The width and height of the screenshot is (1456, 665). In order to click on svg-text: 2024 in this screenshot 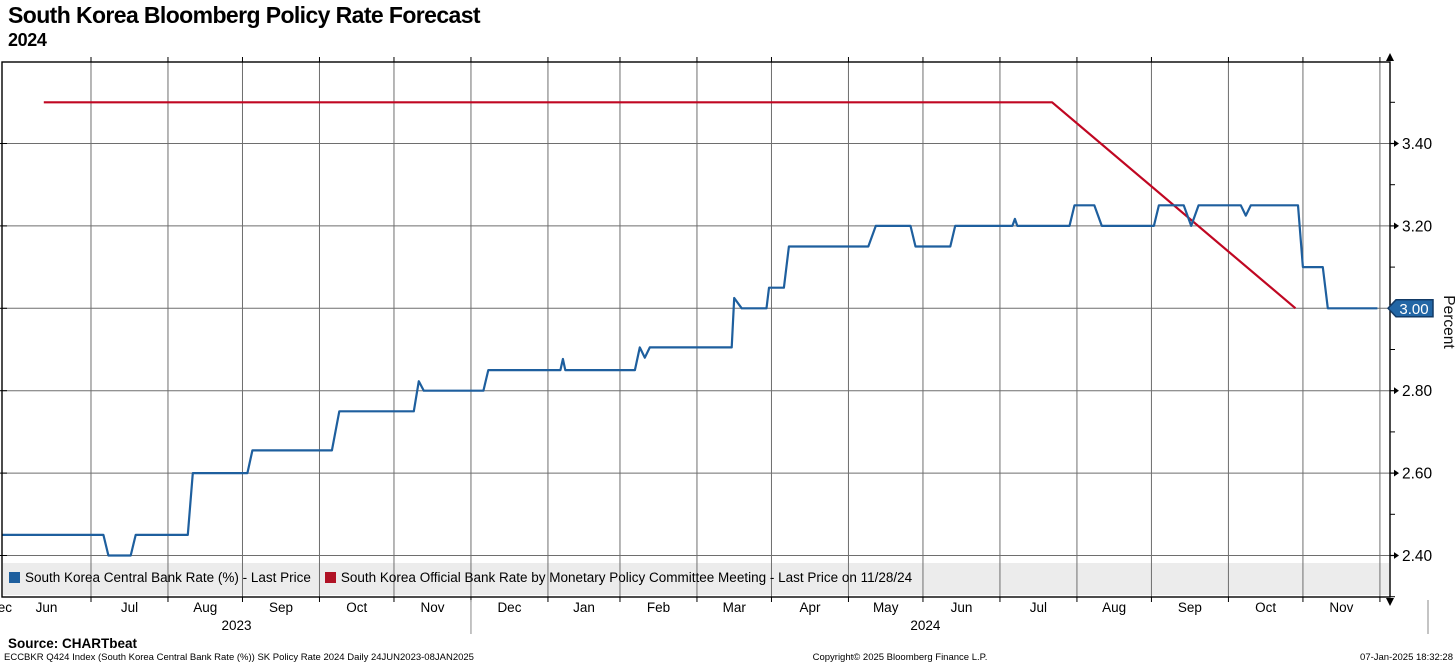, I will do `click(925, 625)`.